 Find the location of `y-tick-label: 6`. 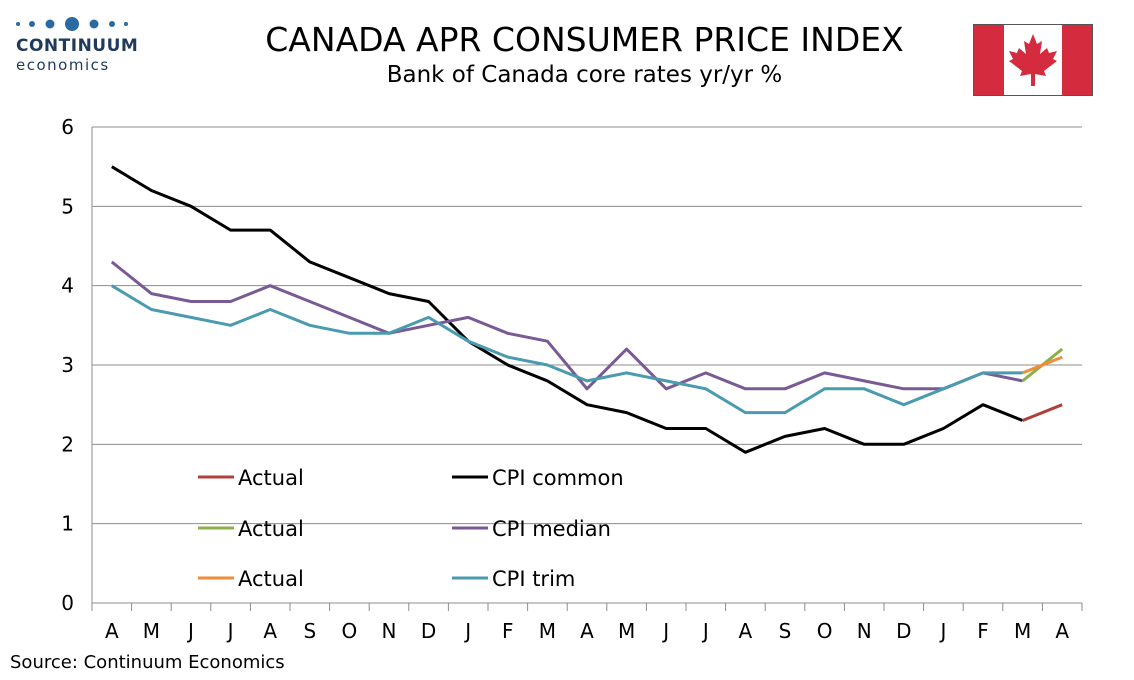

y-tick-label: 6 is located at coordinates (67, 127).